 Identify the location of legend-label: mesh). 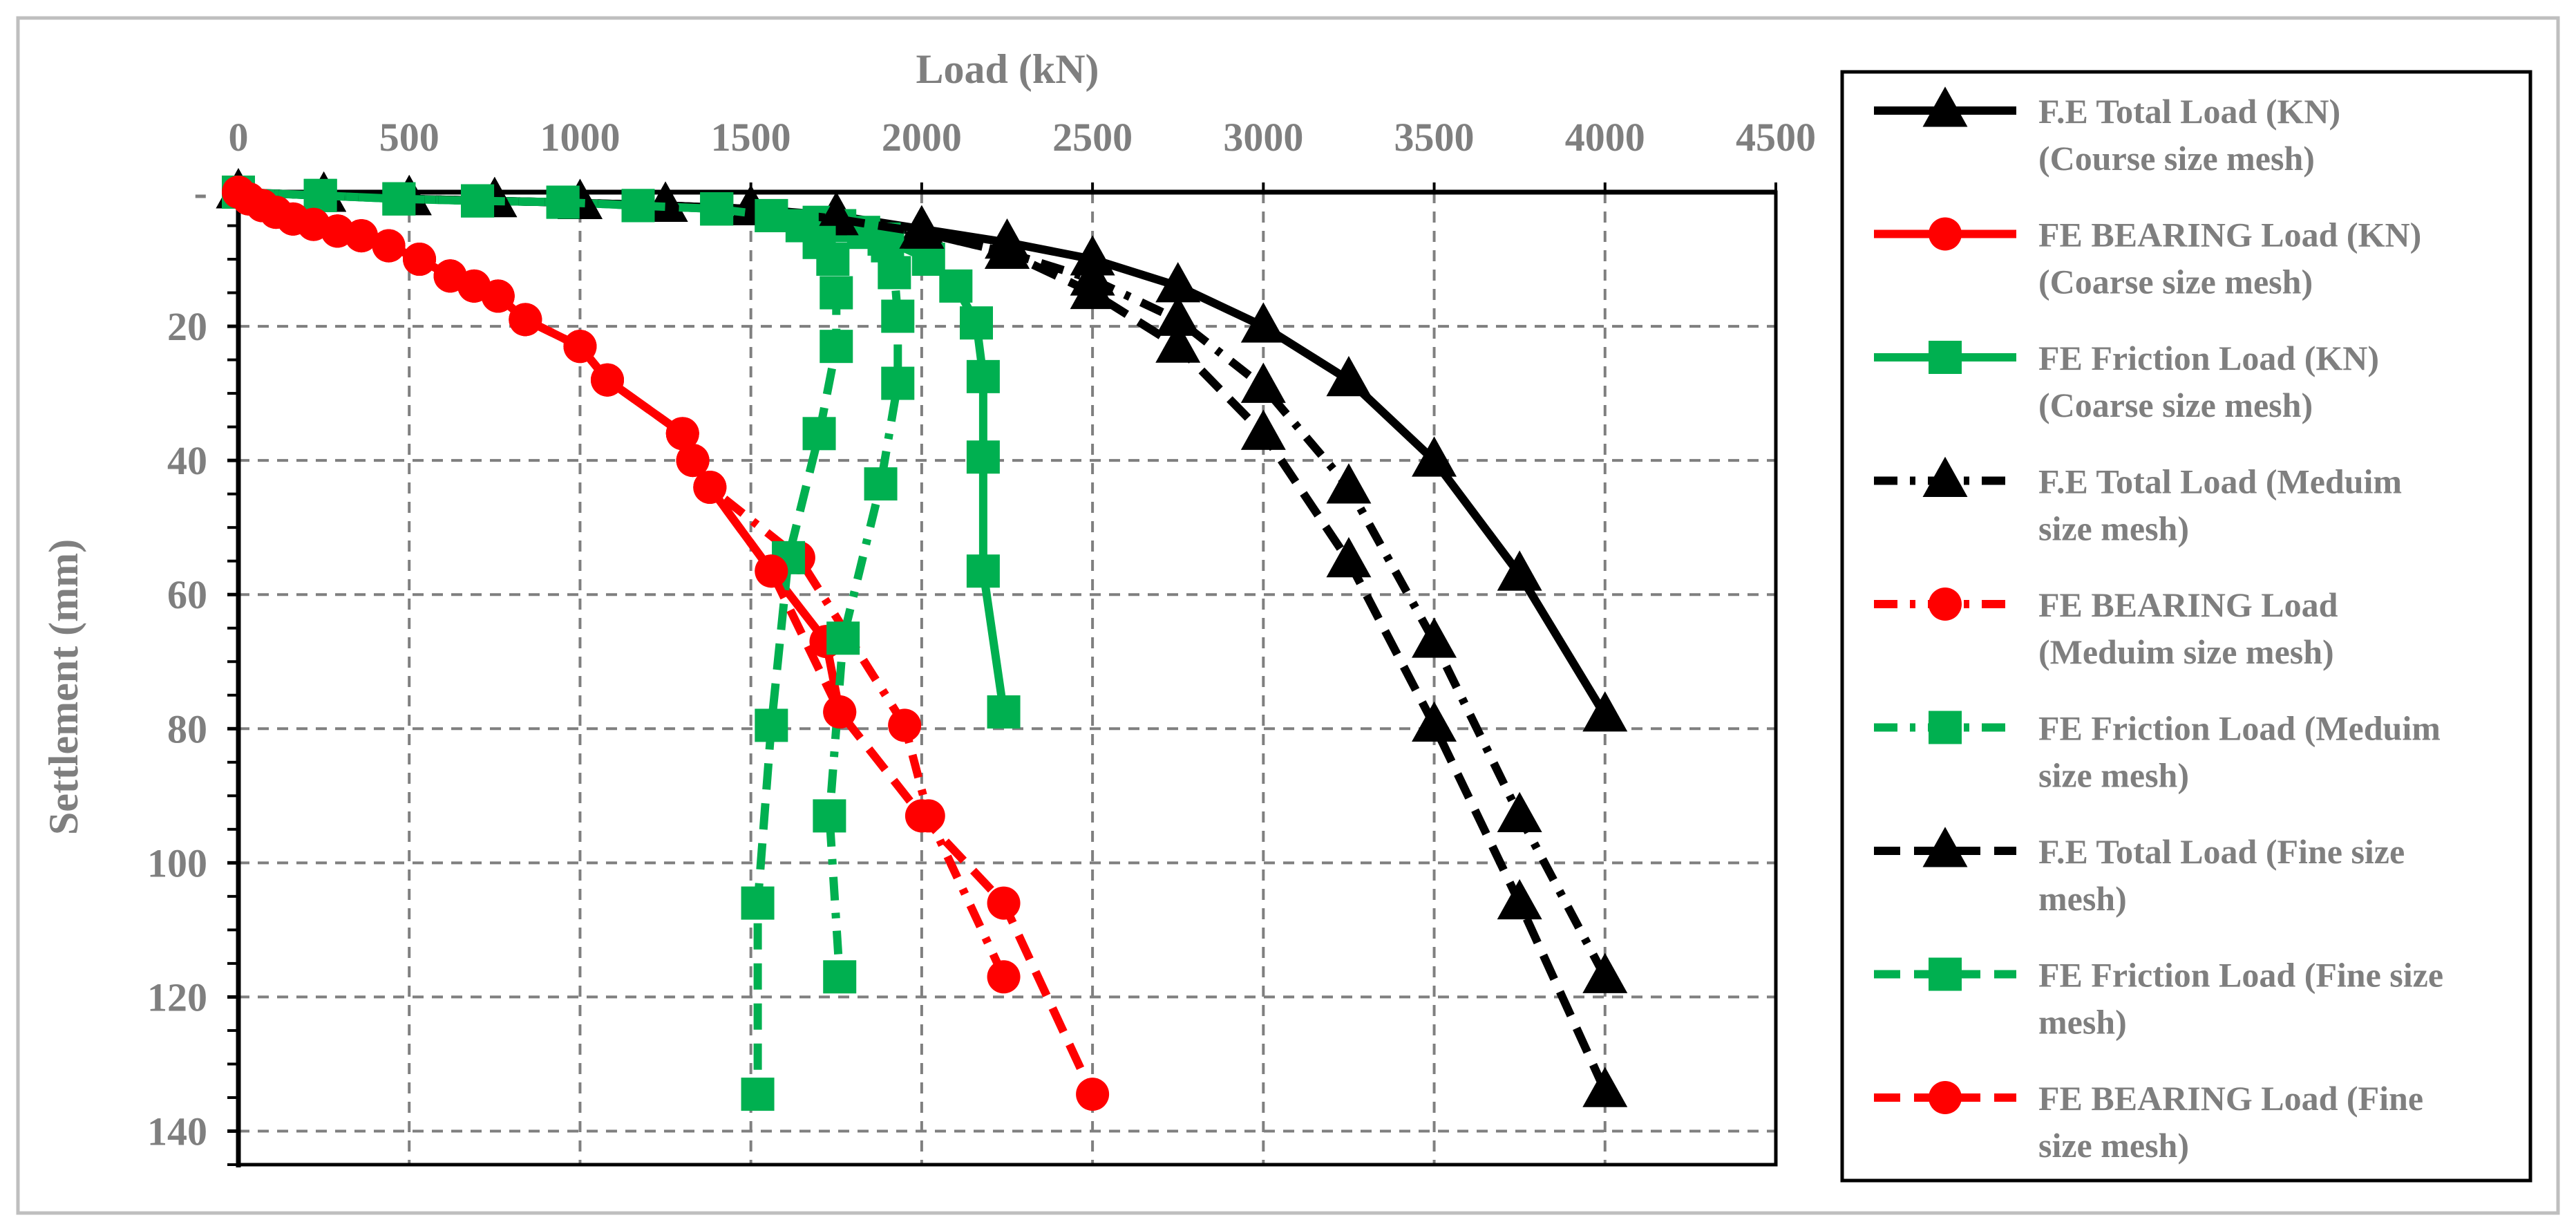
(2082, 898).